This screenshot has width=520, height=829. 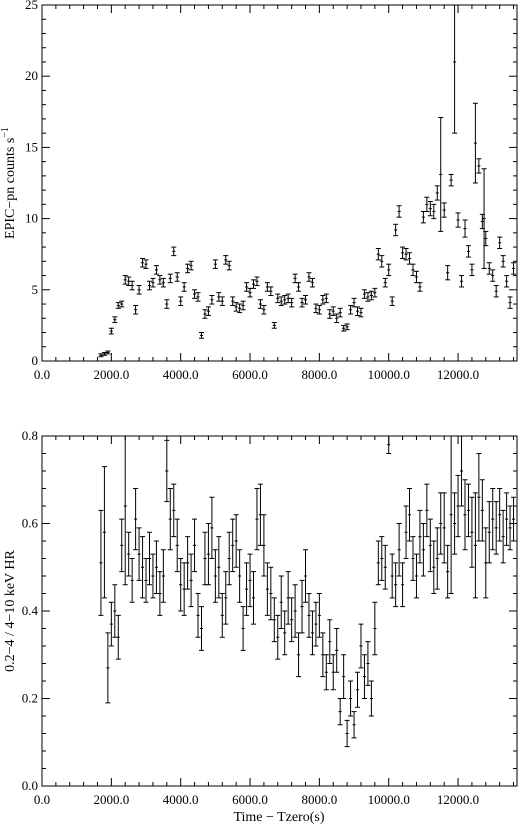 What do you see at coordinates (31, 146) in the screenshot?
I see `count-rate-y-tick-label: 15` at bounding box center [31, 146].